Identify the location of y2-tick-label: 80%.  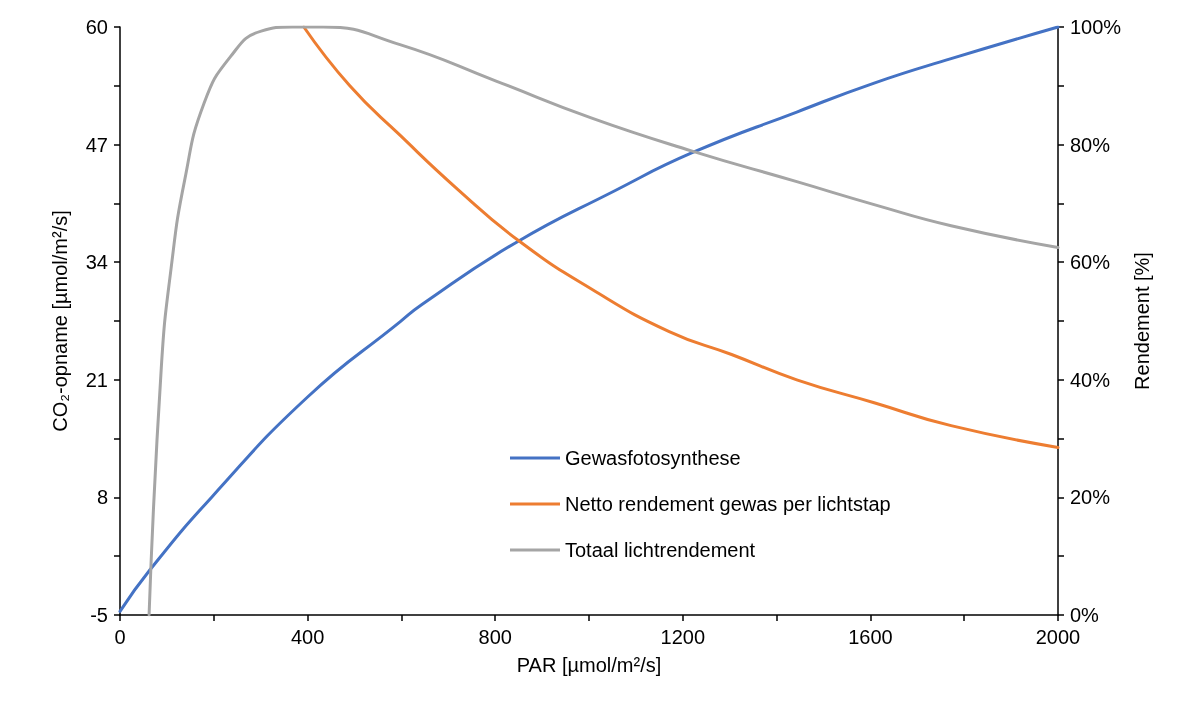
(1090, 144).